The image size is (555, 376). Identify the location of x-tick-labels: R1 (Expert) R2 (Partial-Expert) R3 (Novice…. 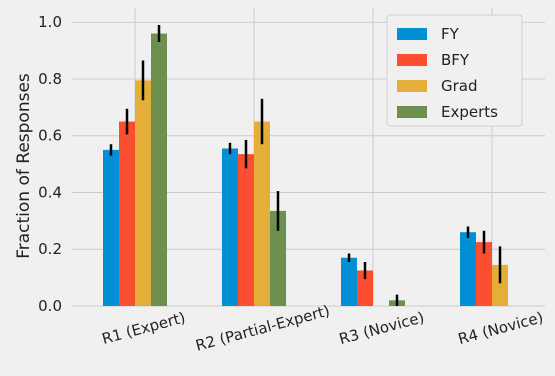
(322, 328).